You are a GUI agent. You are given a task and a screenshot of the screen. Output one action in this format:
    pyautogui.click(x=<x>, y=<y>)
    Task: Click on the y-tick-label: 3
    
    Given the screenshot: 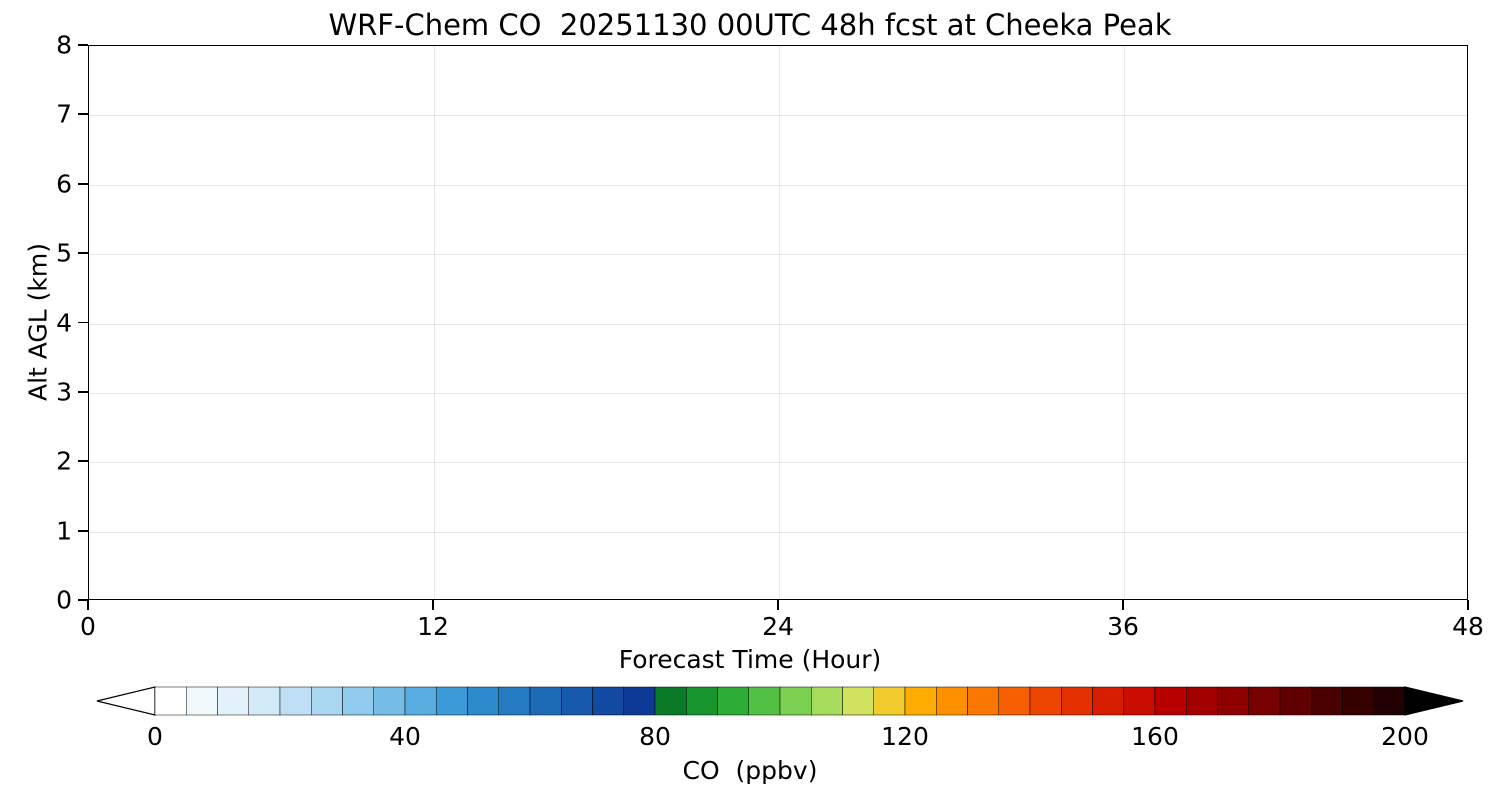 What is the action you would take?
    pyautogui.click(x=64, y=392)
    